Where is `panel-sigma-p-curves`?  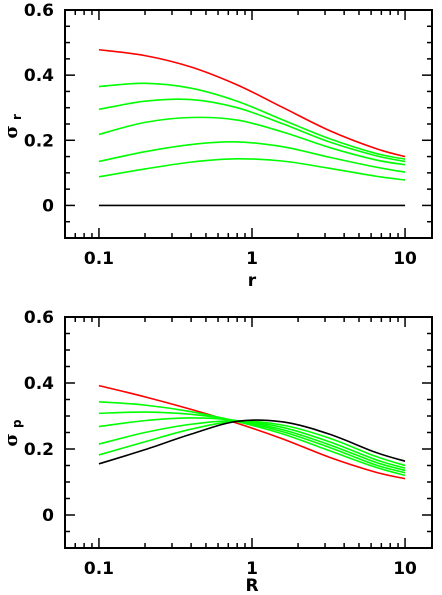
panel-sigma-p-curves is located at coordinates (252, 432).